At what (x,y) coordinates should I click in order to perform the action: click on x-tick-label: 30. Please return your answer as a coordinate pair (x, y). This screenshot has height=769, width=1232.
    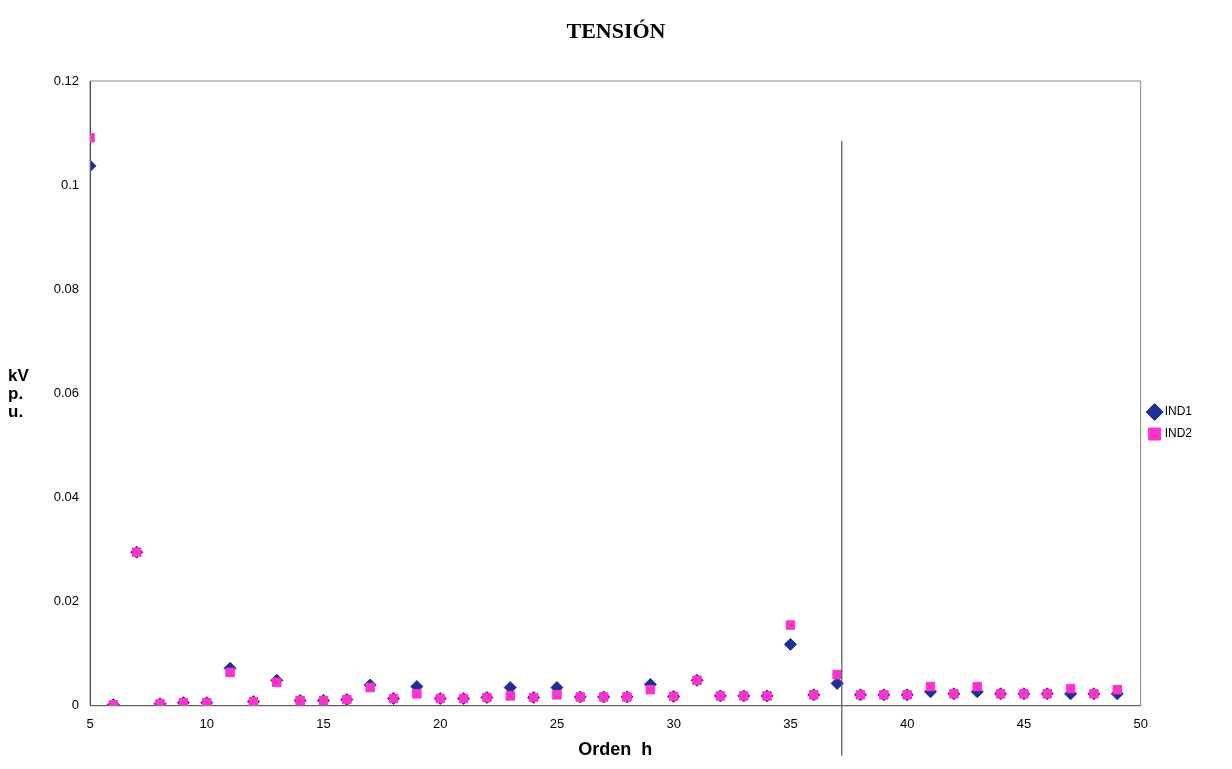
    Looking at the image, I should click on (673, 724).